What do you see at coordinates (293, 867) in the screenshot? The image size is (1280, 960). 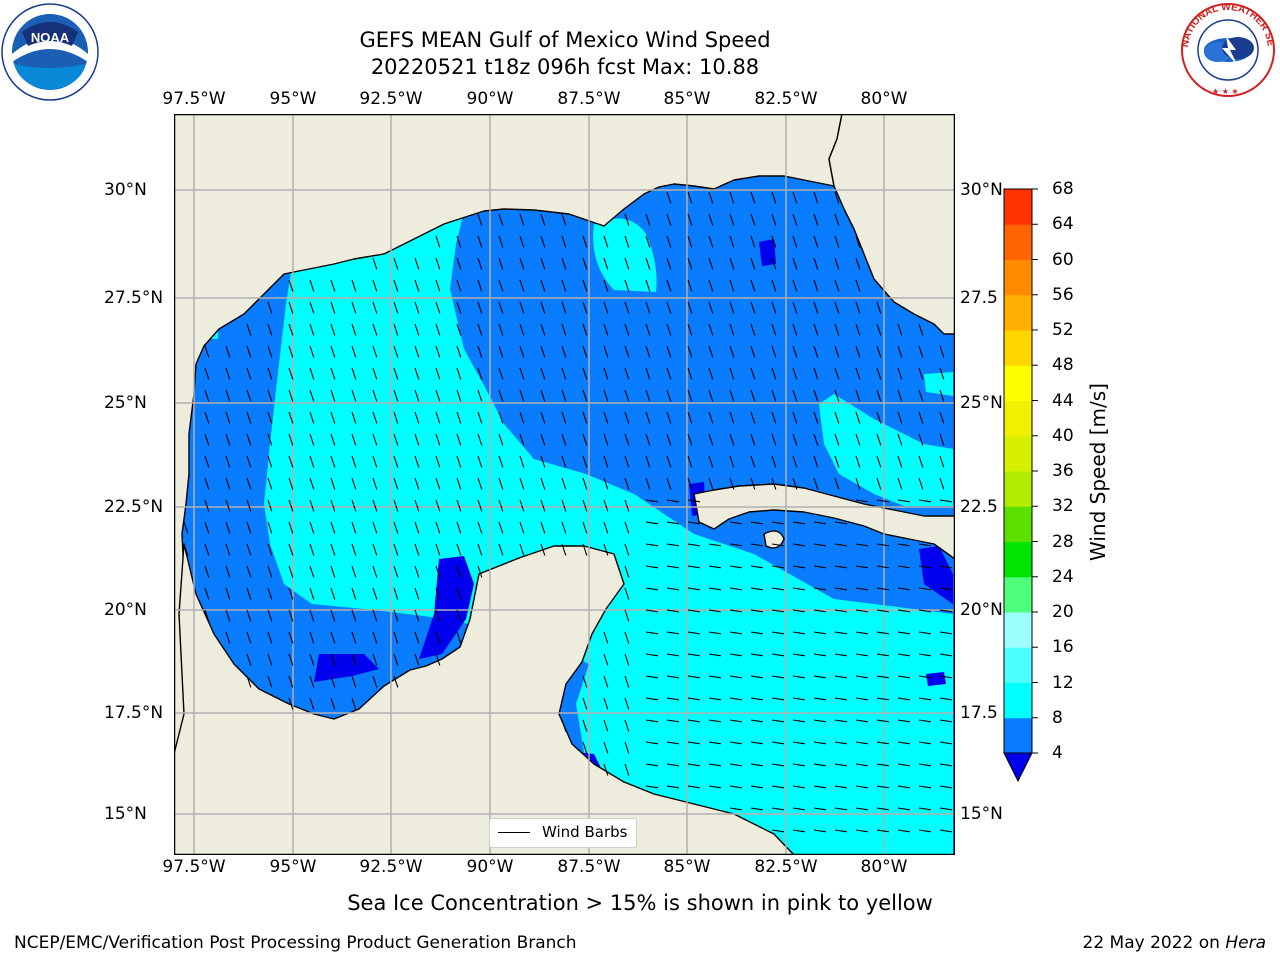 I see `lon-label-bottom: 95°W` at bounding box center [293, 867].